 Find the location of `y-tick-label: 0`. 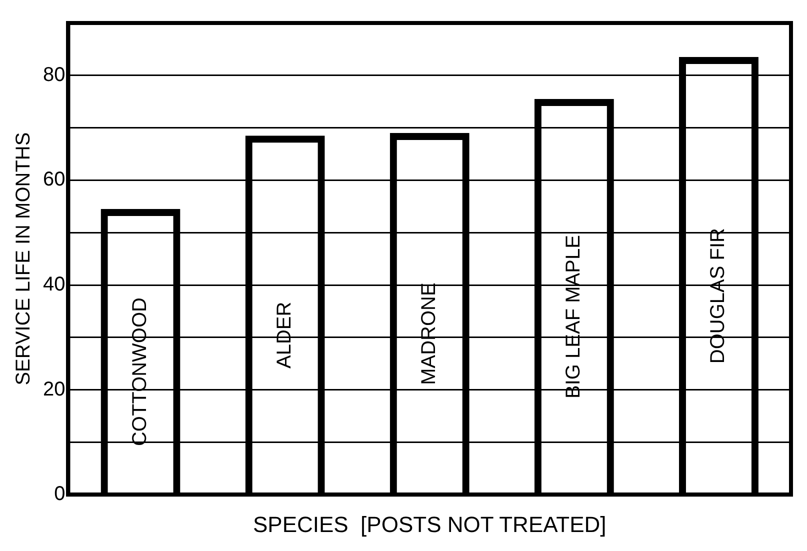

y-tick-label: 0 is located at coordinates (60, 494).